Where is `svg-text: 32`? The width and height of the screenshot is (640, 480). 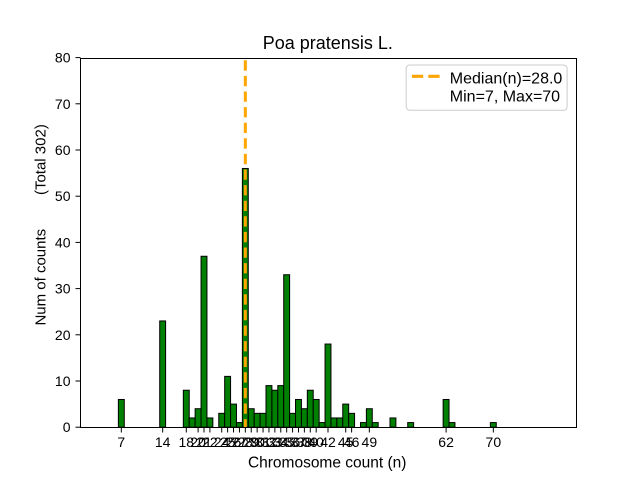
svg-text: 32 is located at coordinates (269, 442).